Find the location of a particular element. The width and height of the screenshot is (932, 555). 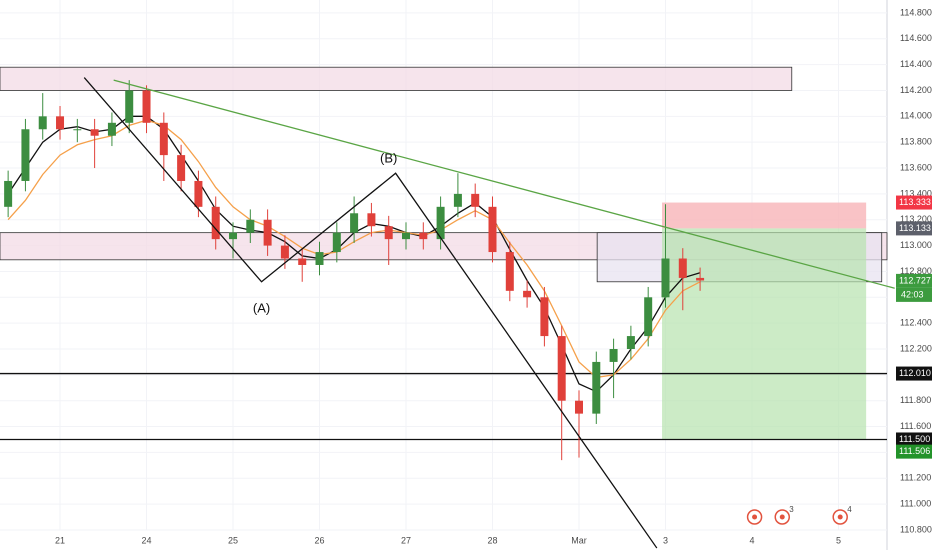

price-tag-label: 111.500 is located at coordinates (914, 439).